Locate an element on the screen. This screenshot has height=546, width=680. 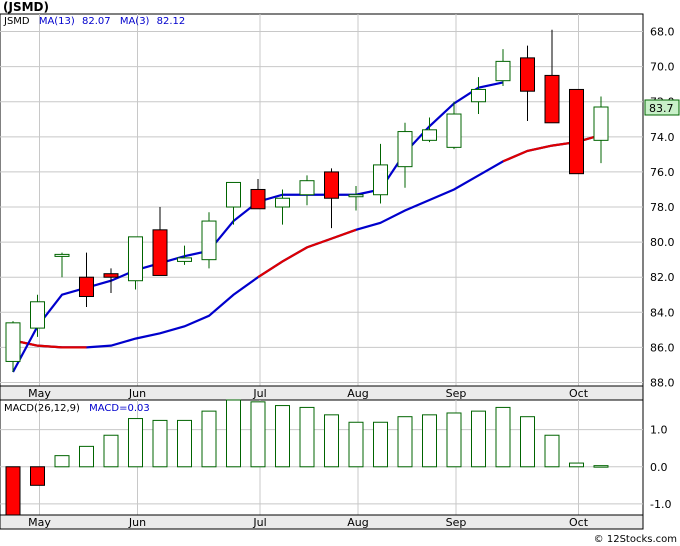
month-axis-top is located at coordinates (322, 393).